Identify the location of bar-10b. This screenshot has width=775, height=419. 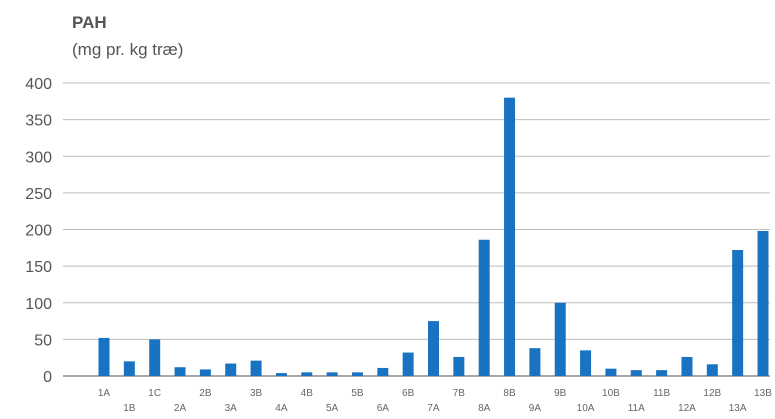
(611, 372).